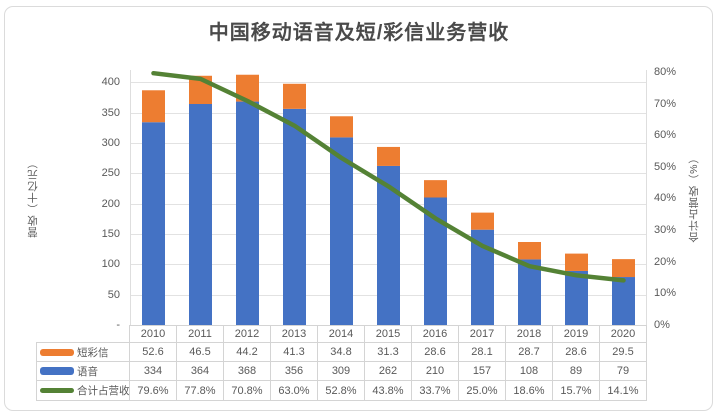 The width and height of the screenshot is (718, 416). I want to click on table-value-cell: 210, so click(435, 371).